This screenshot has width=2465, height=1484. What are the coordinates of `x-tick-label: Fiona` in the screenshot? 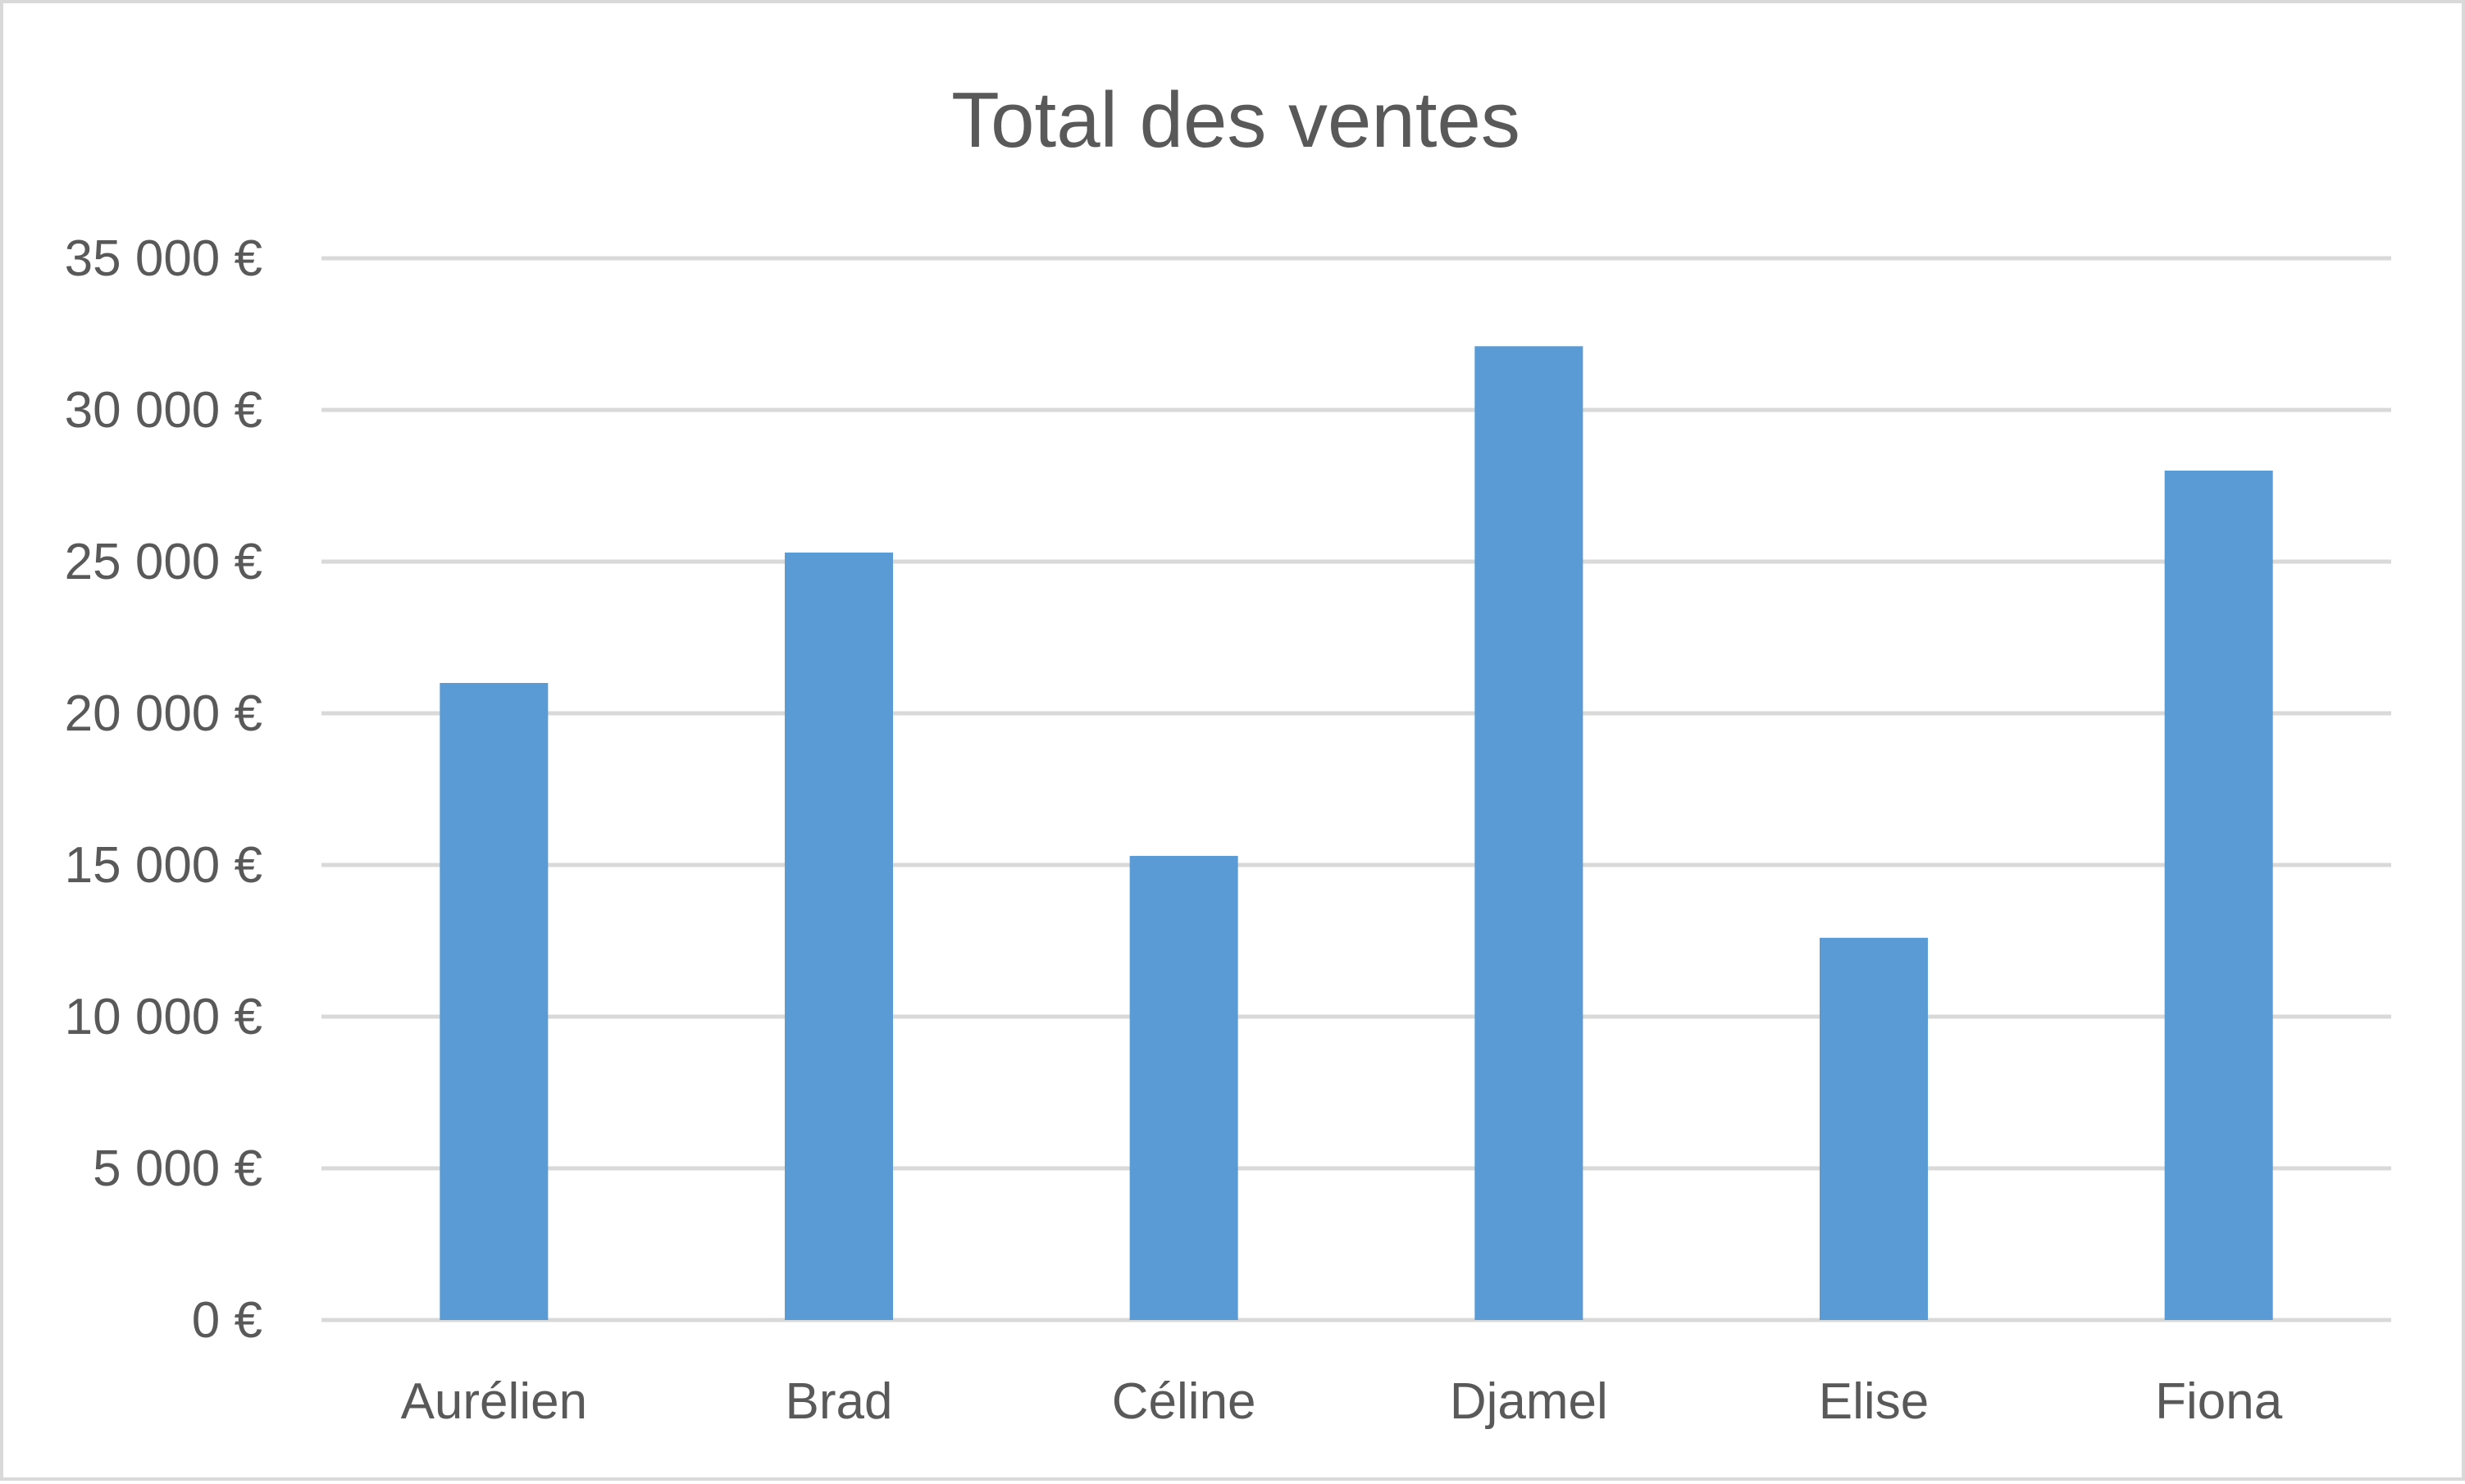 It's located at (2219, 1401).